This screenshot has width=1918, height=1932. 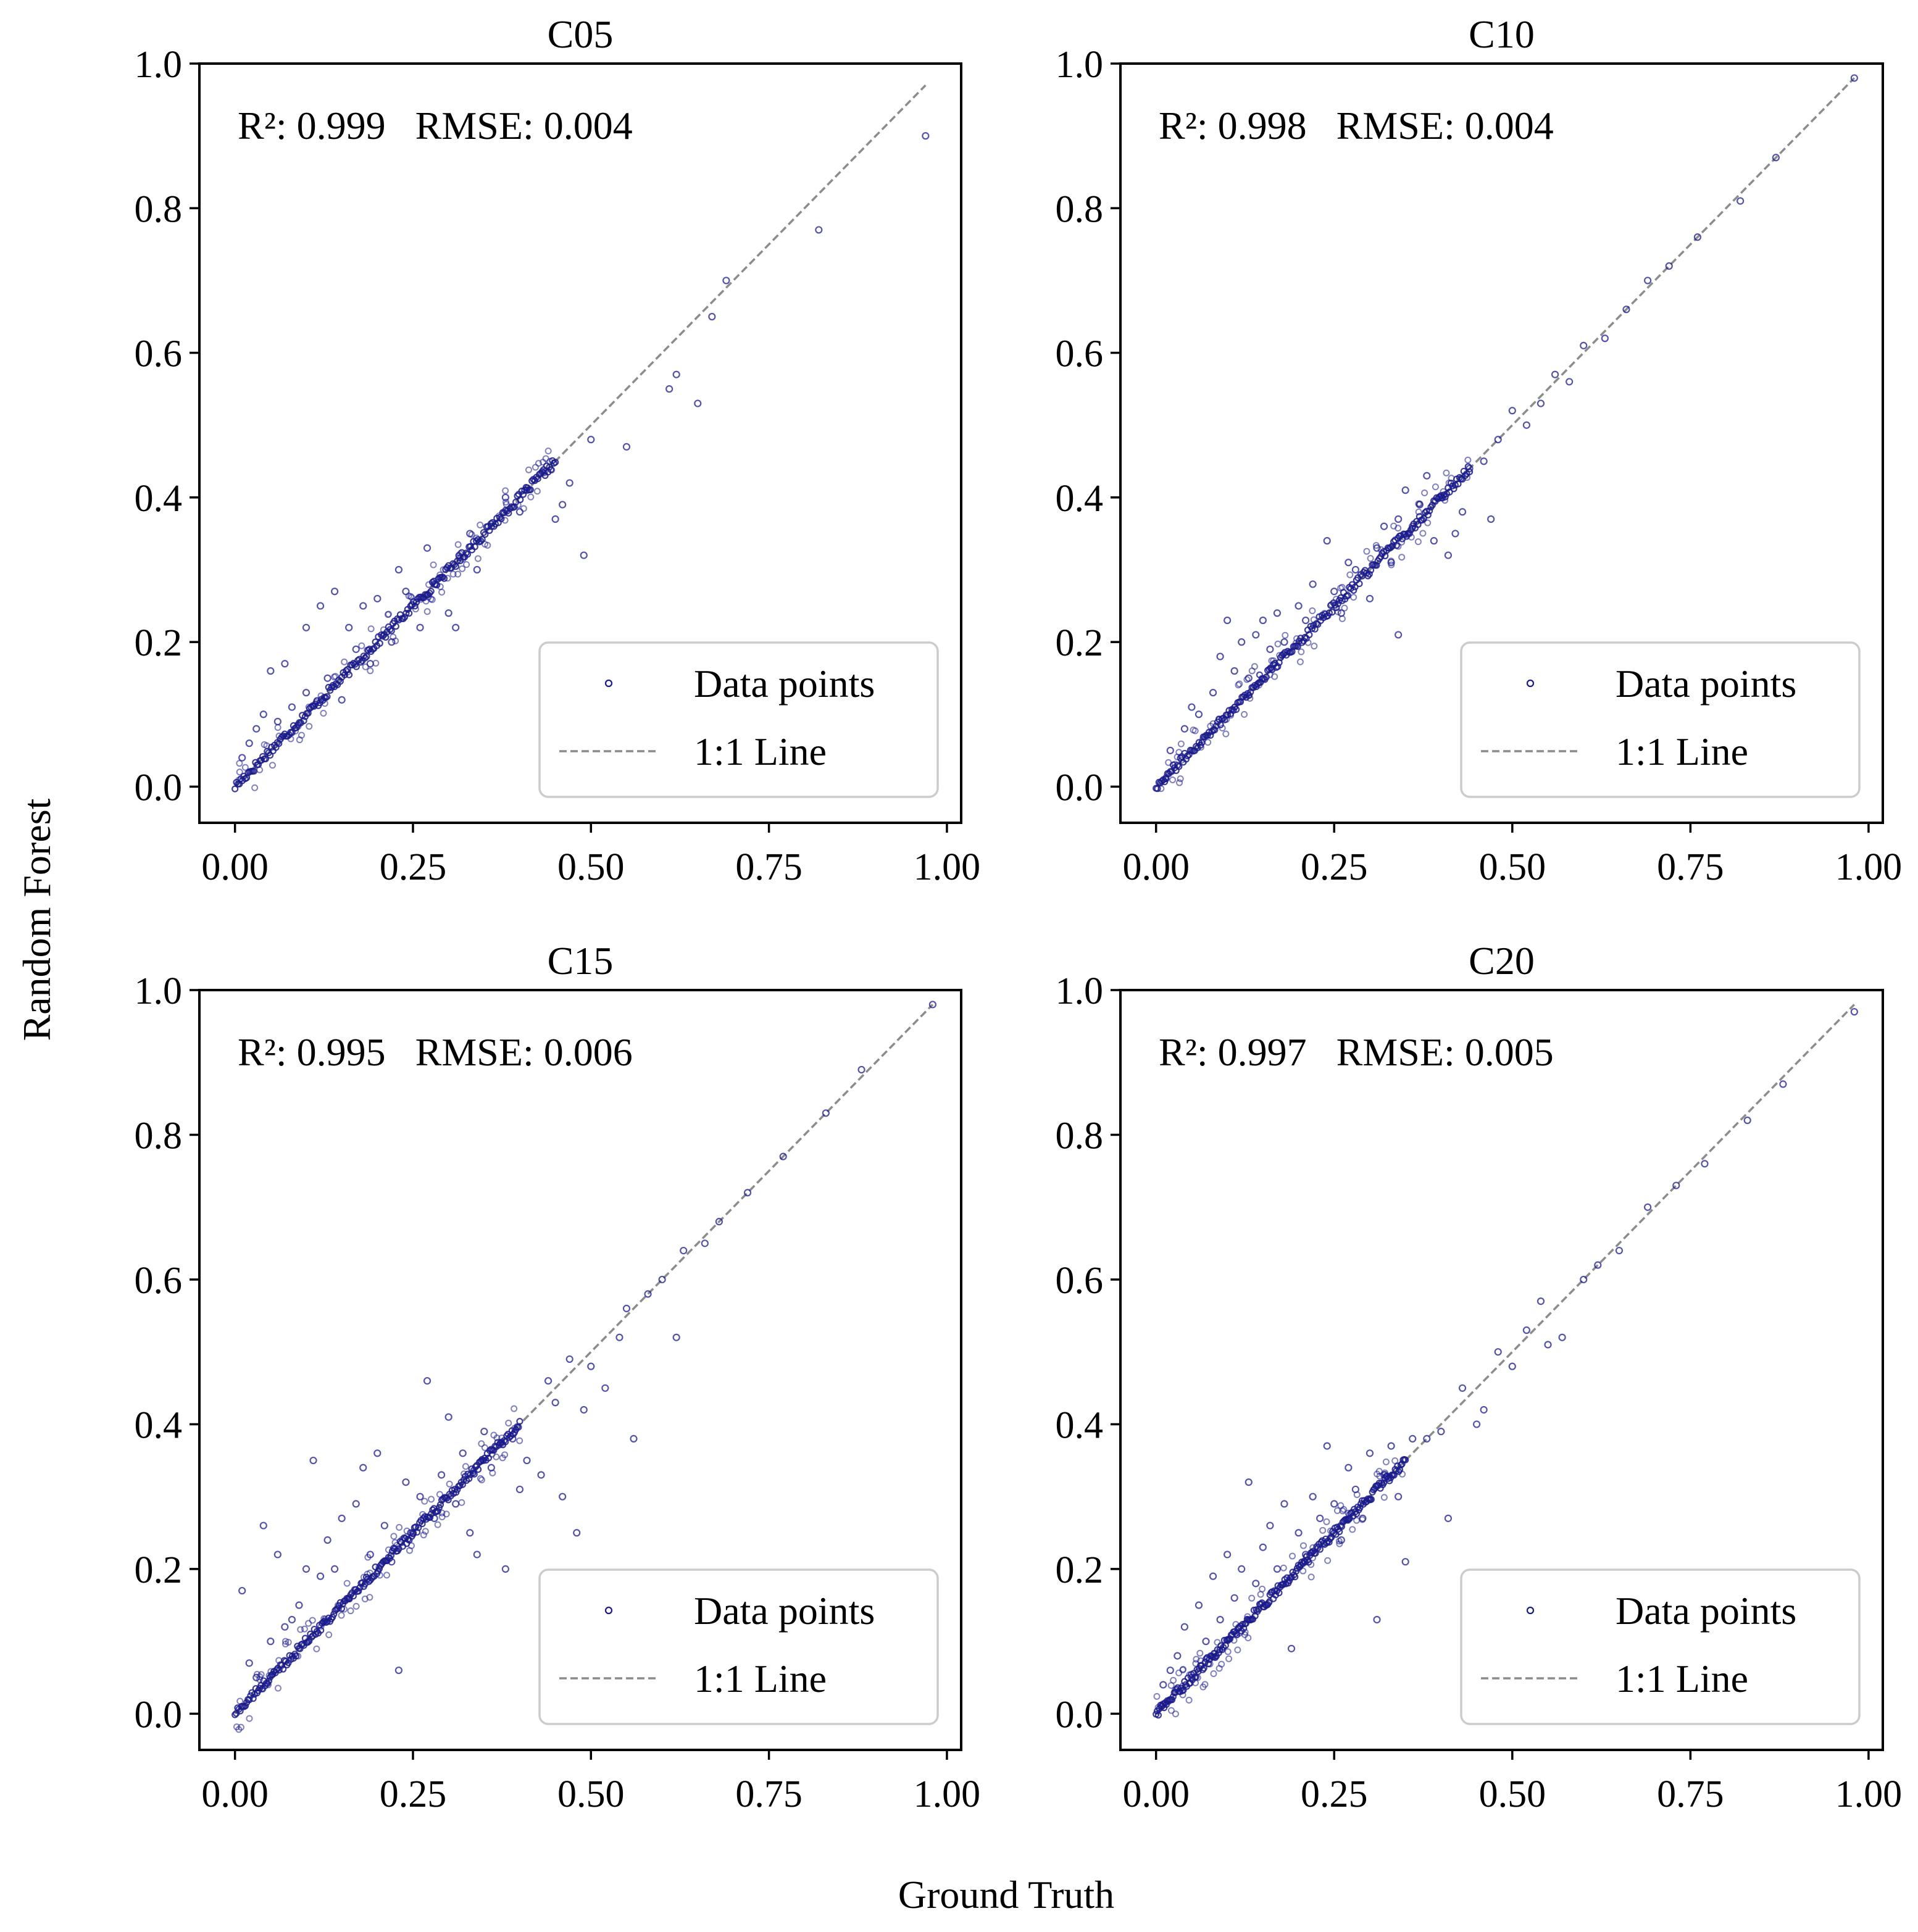 What do you see at coordinates (413, 867) in the screenshot?
I see `x-tick-label: 0.25` at bounding box center [413, 867].